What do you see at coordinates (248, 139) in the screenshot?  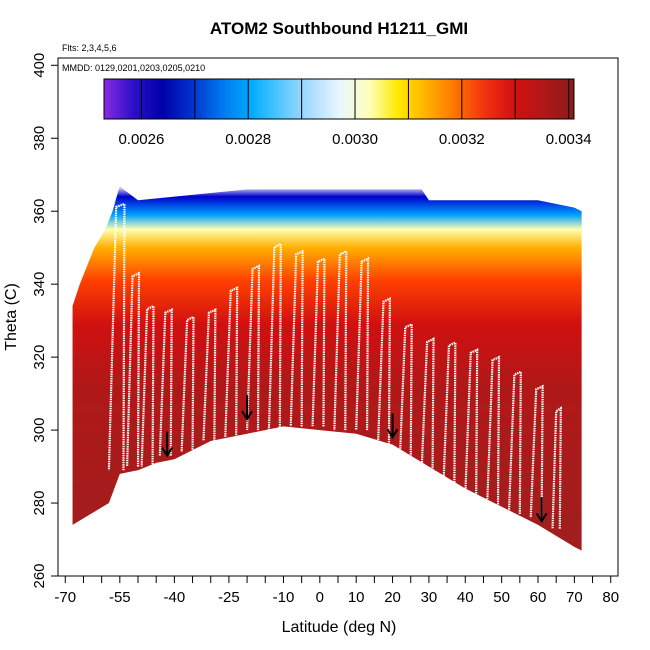 I see `colorbar-tick-label: 0.0028` at bounding box center [248, 139].